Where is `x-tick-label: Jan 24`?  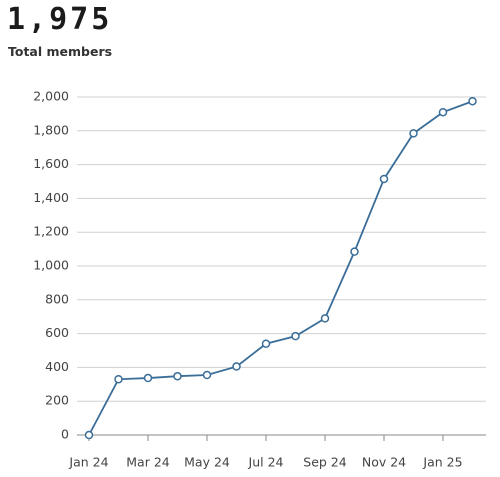 x-tick-label: Jan 24 is located at coordinates (88, 462).